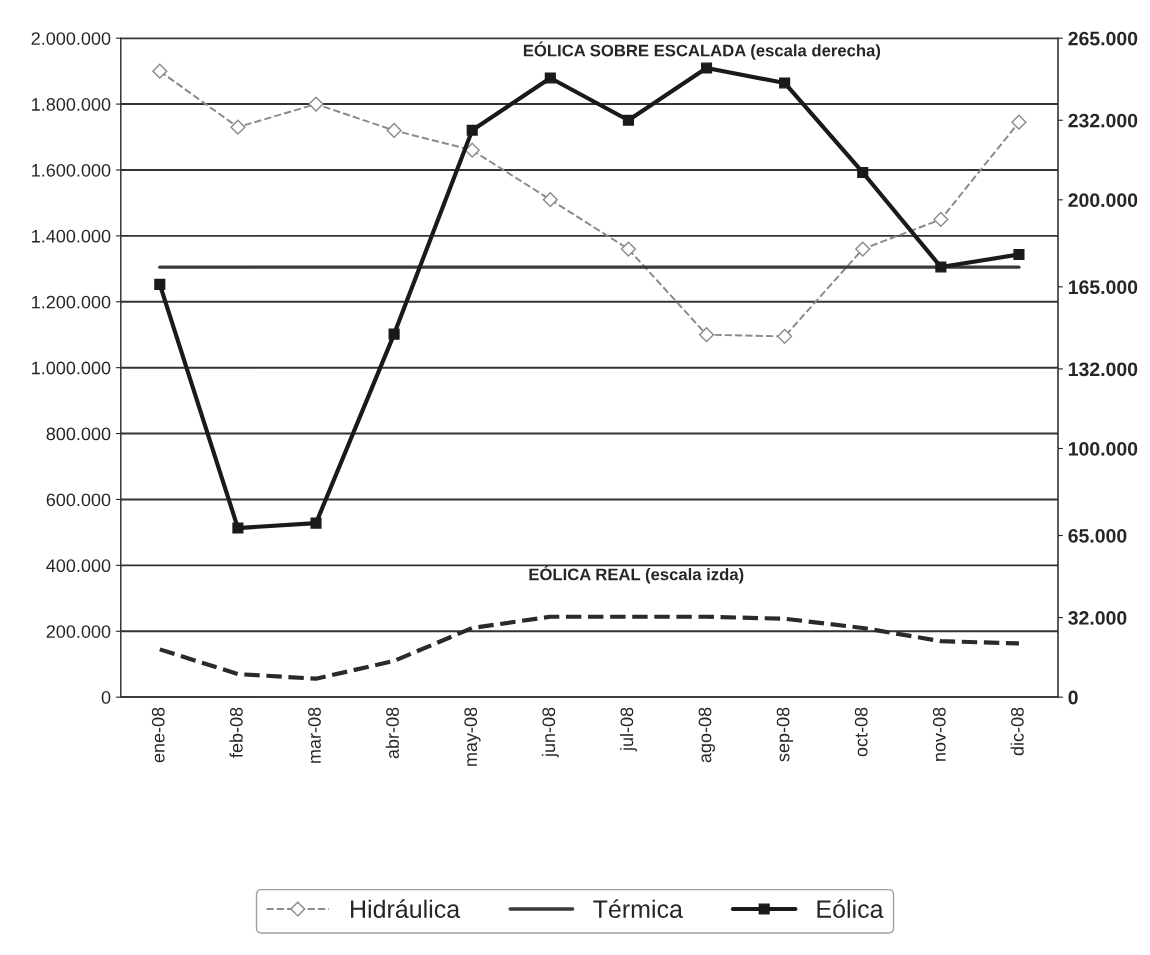  I want to click on legend-label: Eólica, so click(850, 909).